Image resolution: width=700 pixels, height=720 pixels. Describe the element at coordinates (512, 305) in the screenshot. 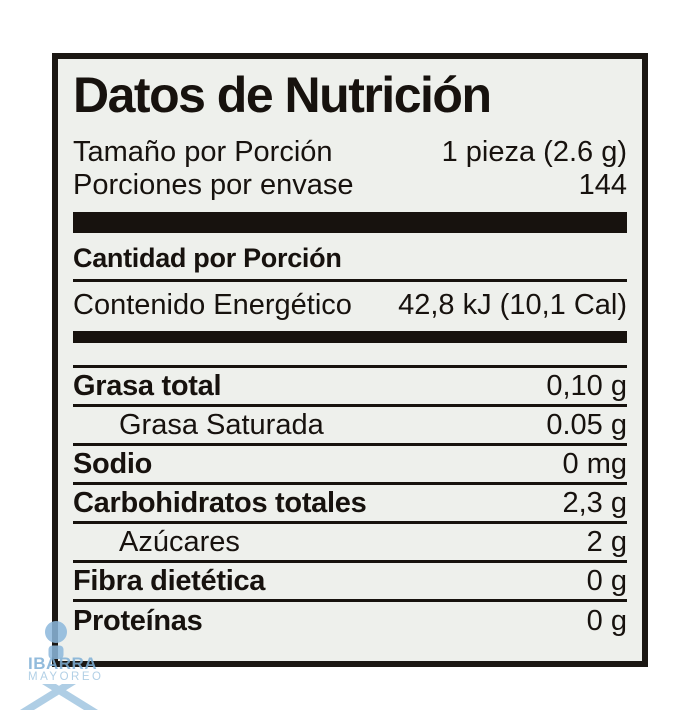

I see `energy-value: 42,8 kJ (10,1 Cal)` at that location.